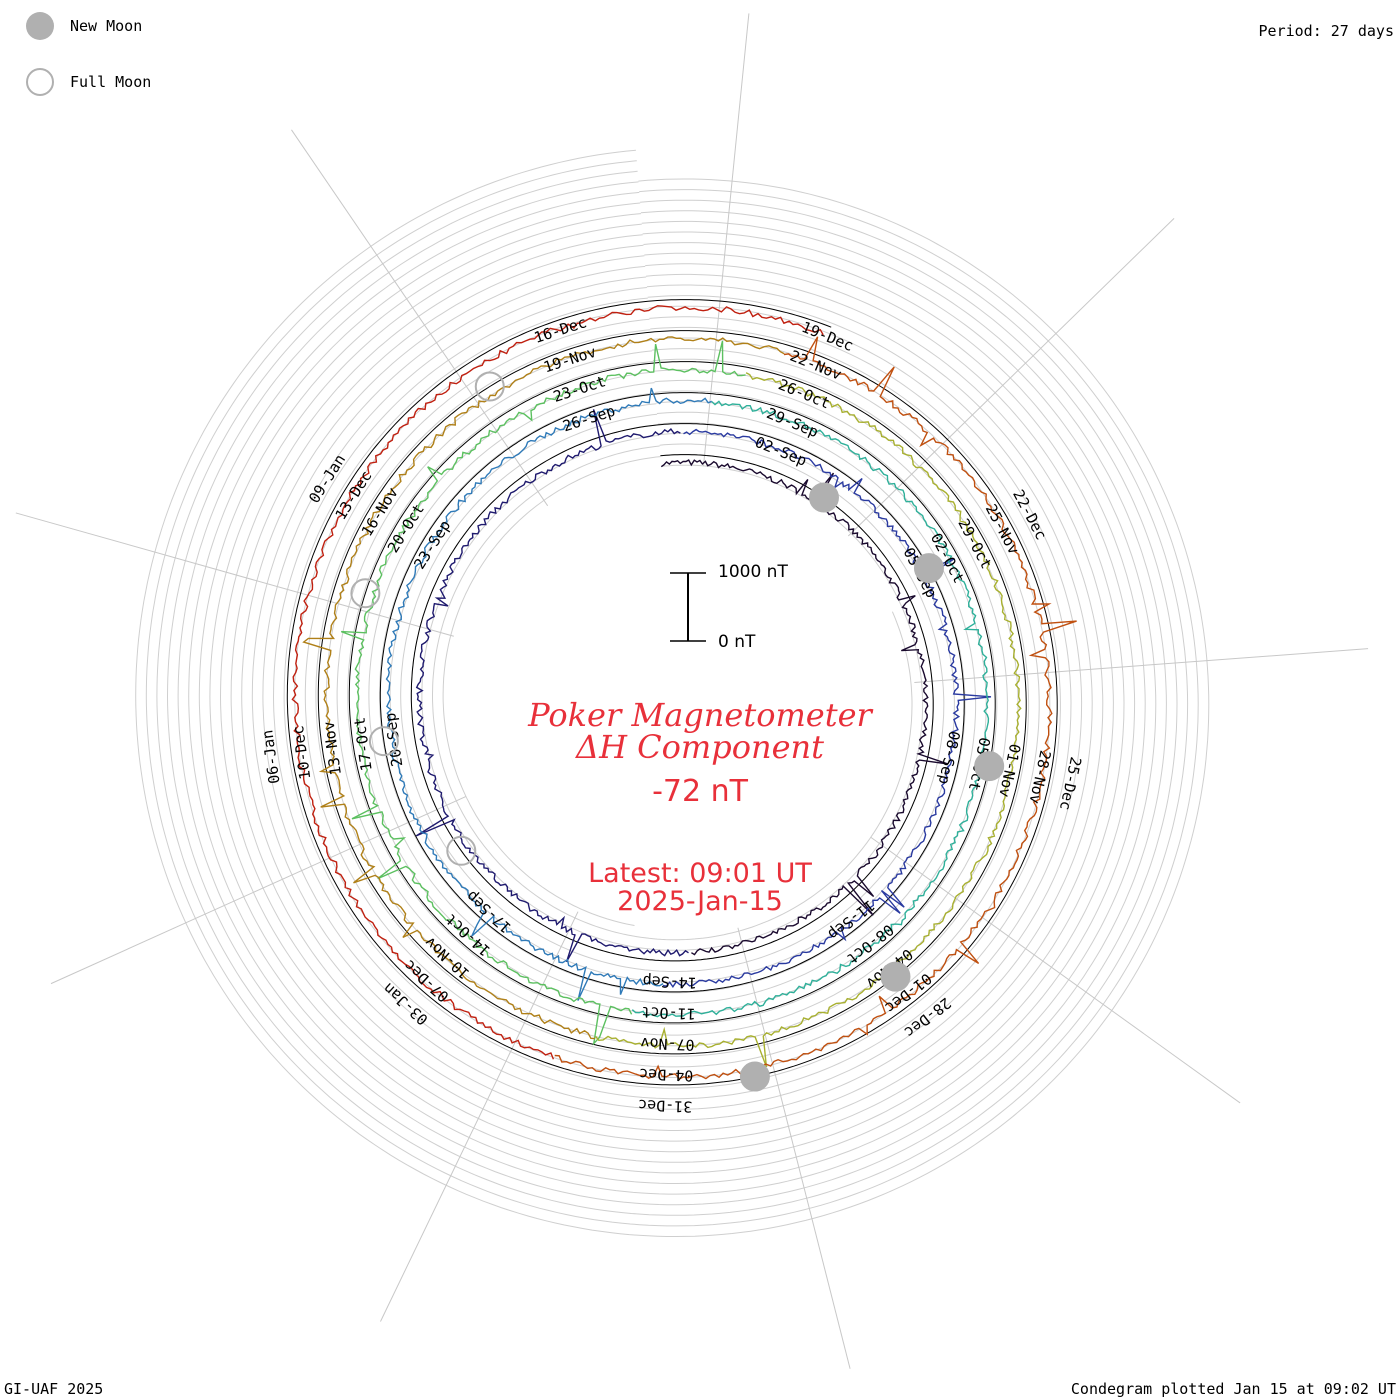  What do you see at coordinates (1326, 31) in the screenshot?
I see `period-label: Period: 27 days` at bounding box center [1326, 31].